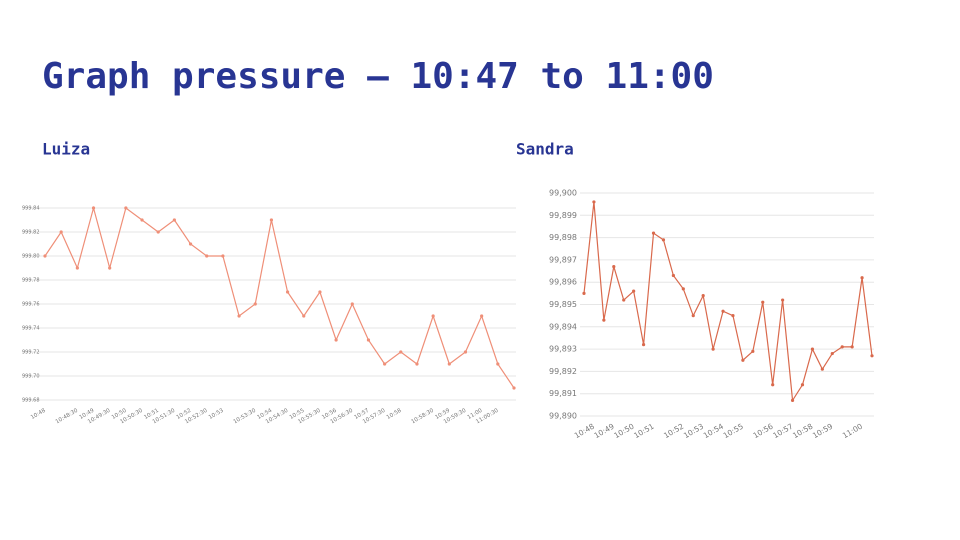 The width and height of the screenshot is (960, 540). What do you see at coordinates (563, 259) in the screenshot?
I see `y-tick-label: 99,897` at bounding box center [563, 259].